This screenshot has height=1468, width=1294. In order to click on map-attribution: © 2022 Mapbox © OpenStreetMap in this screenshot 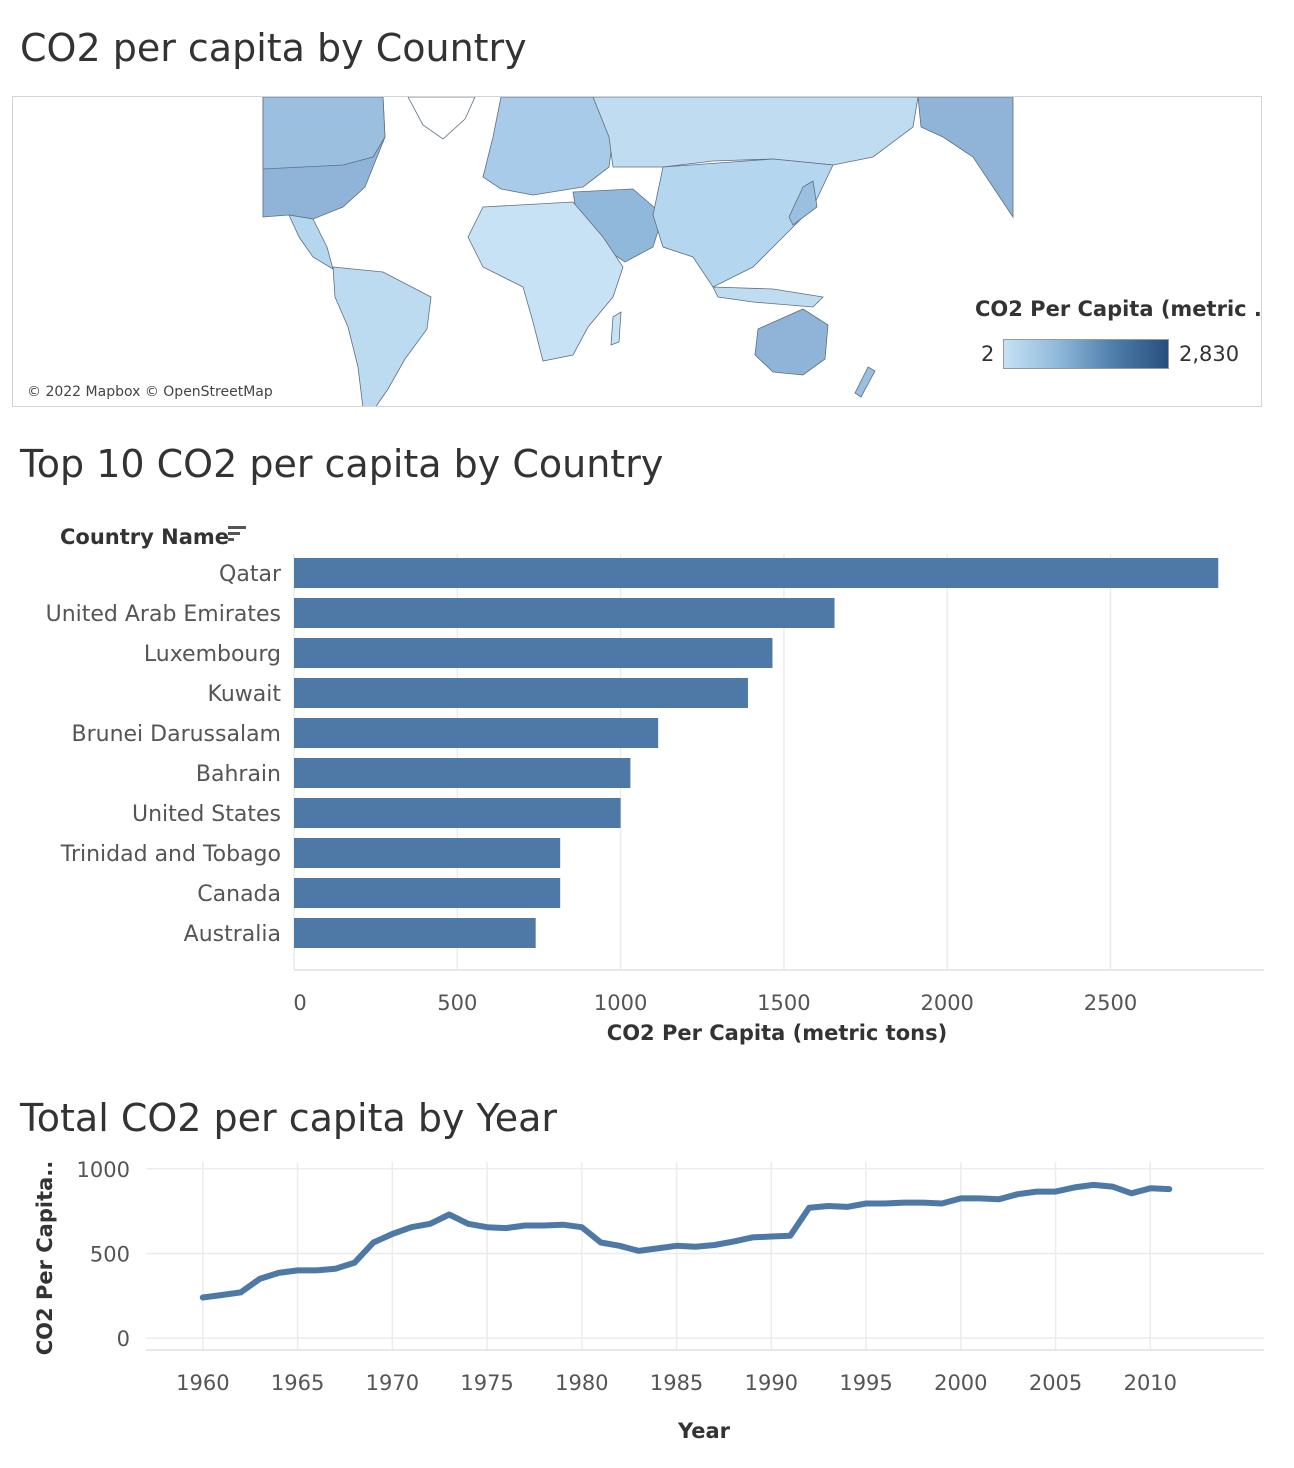, I will do `click(150, 392)`.